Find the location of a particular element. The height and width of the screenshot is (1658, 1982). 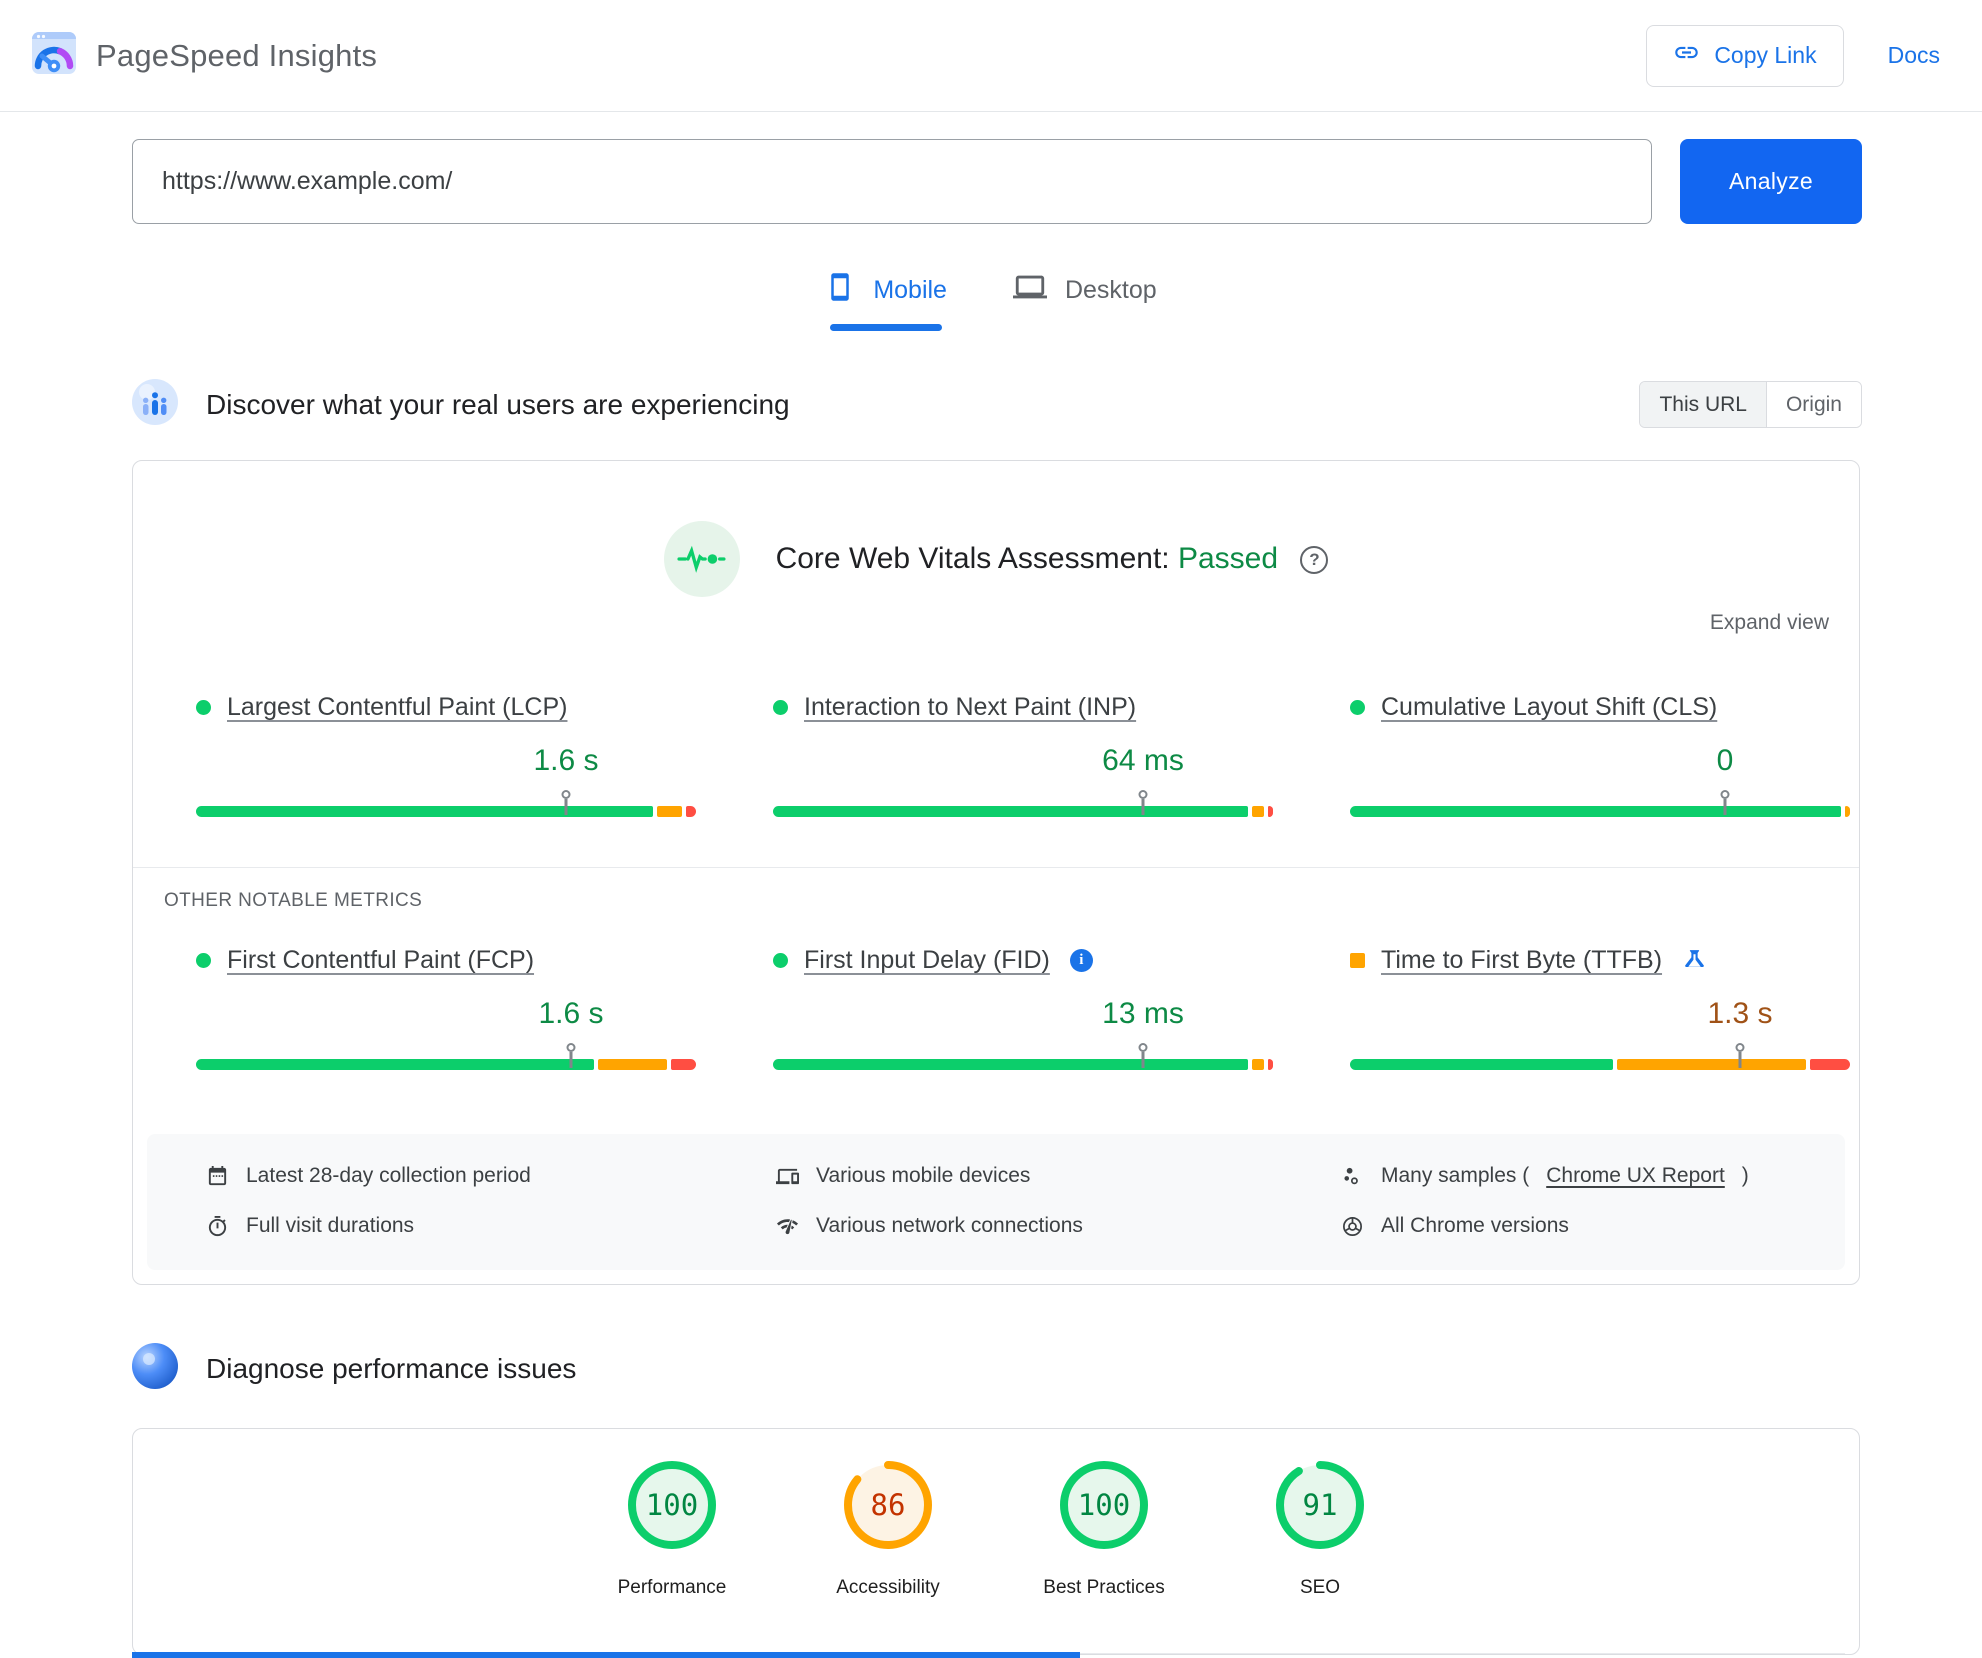

metric-value: 0 is located at coordinates (1725, 760).